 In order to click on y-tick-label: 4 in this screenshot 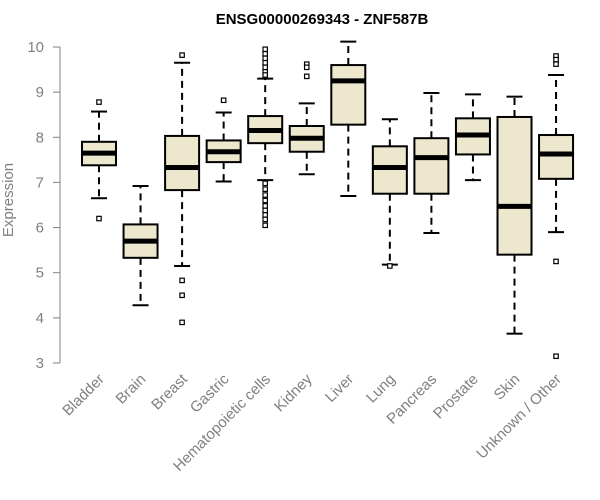, I will do `click(40, 318)`.